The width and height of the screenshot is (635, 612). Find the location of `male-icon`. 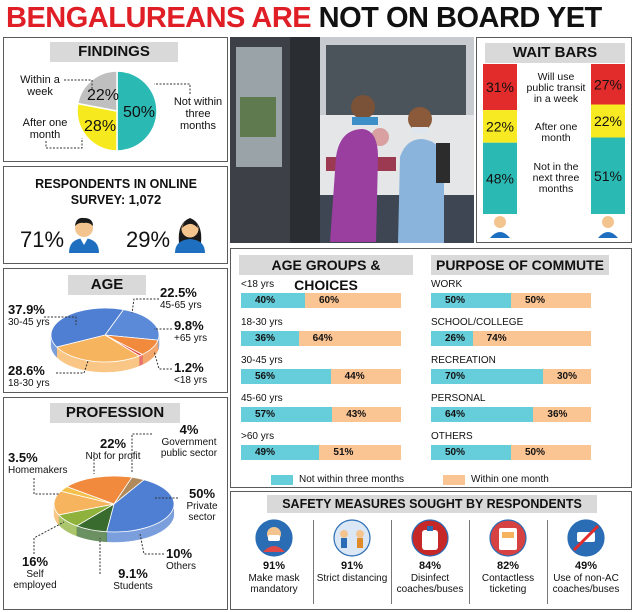

male-icon is located at coordinates (84, 235).